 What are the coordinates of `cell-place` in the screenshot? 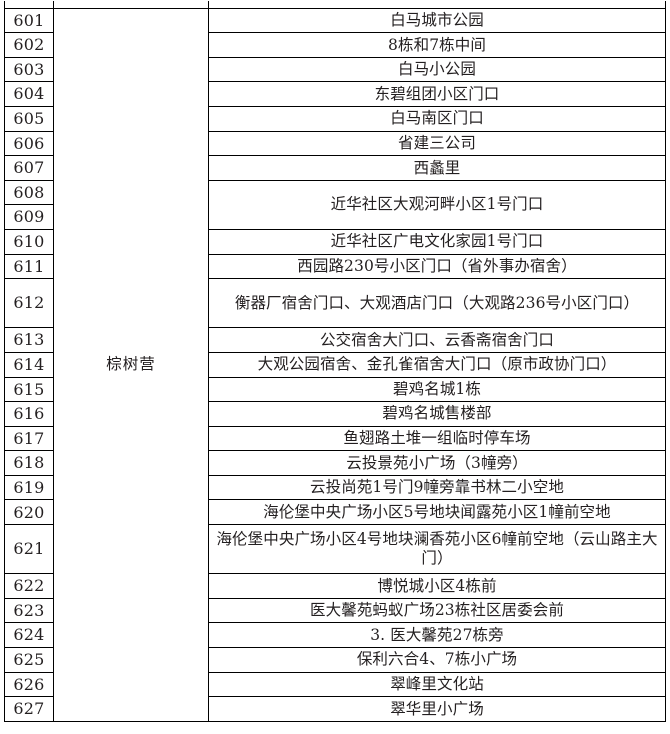 It's located at (437, 4).